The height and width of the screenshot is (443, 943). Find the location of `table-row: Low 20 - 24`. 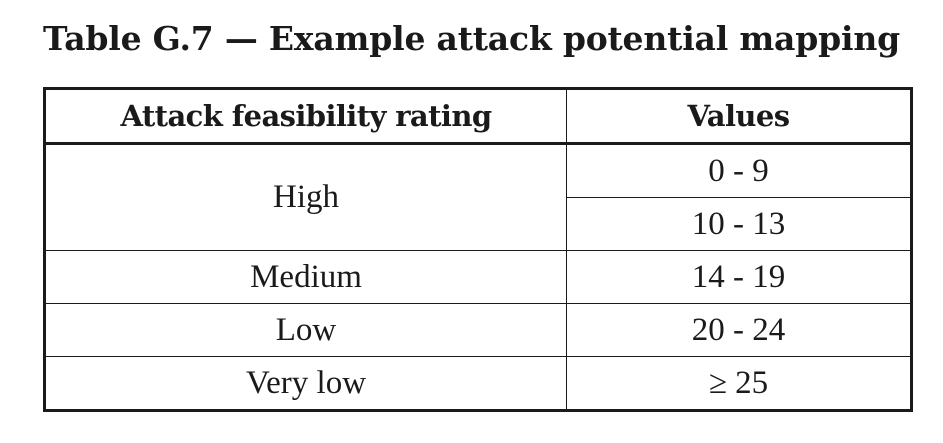

table-row: Low 20 - 24 is located at coordinates (478, 330).